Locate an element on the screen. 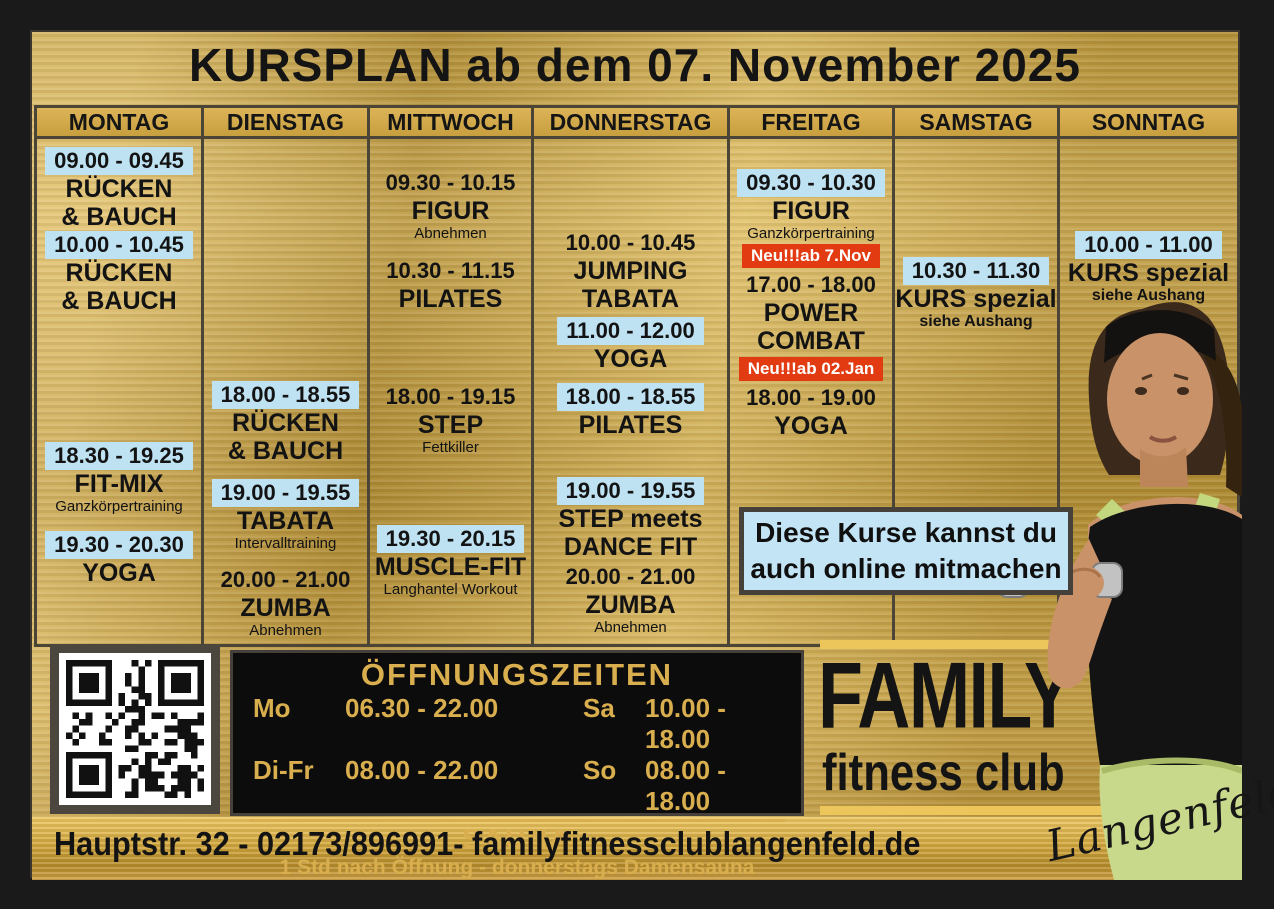  course-name: MUSCLE-FIT is located at coordinates (450, 567).